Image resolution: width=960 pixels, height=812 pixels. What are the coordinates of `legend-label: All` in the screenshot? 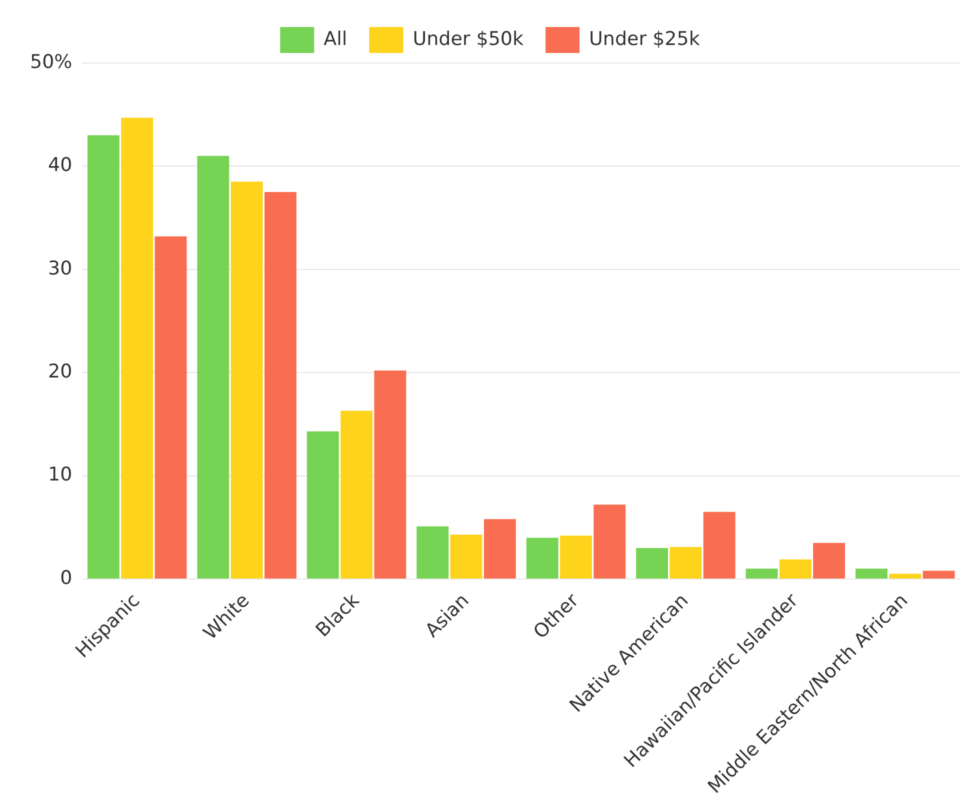 It's located at (336, 39).